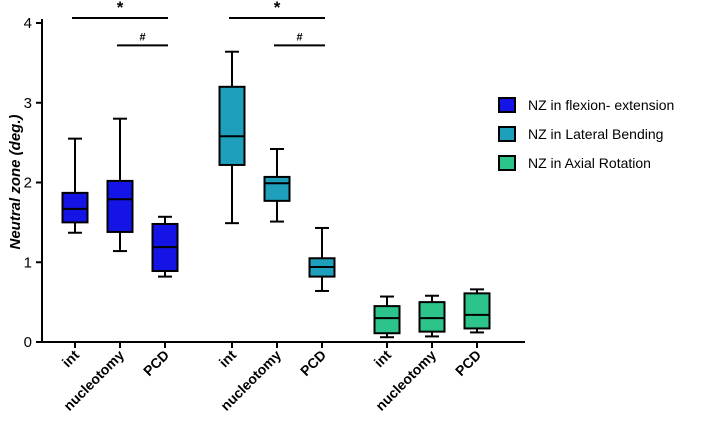 The height and width of the screenshot is (427, 702). Describe the element at coordinates (595, 134) in the screenshot. I see `legend-entry: NZ in Lateral Bending` at that location.